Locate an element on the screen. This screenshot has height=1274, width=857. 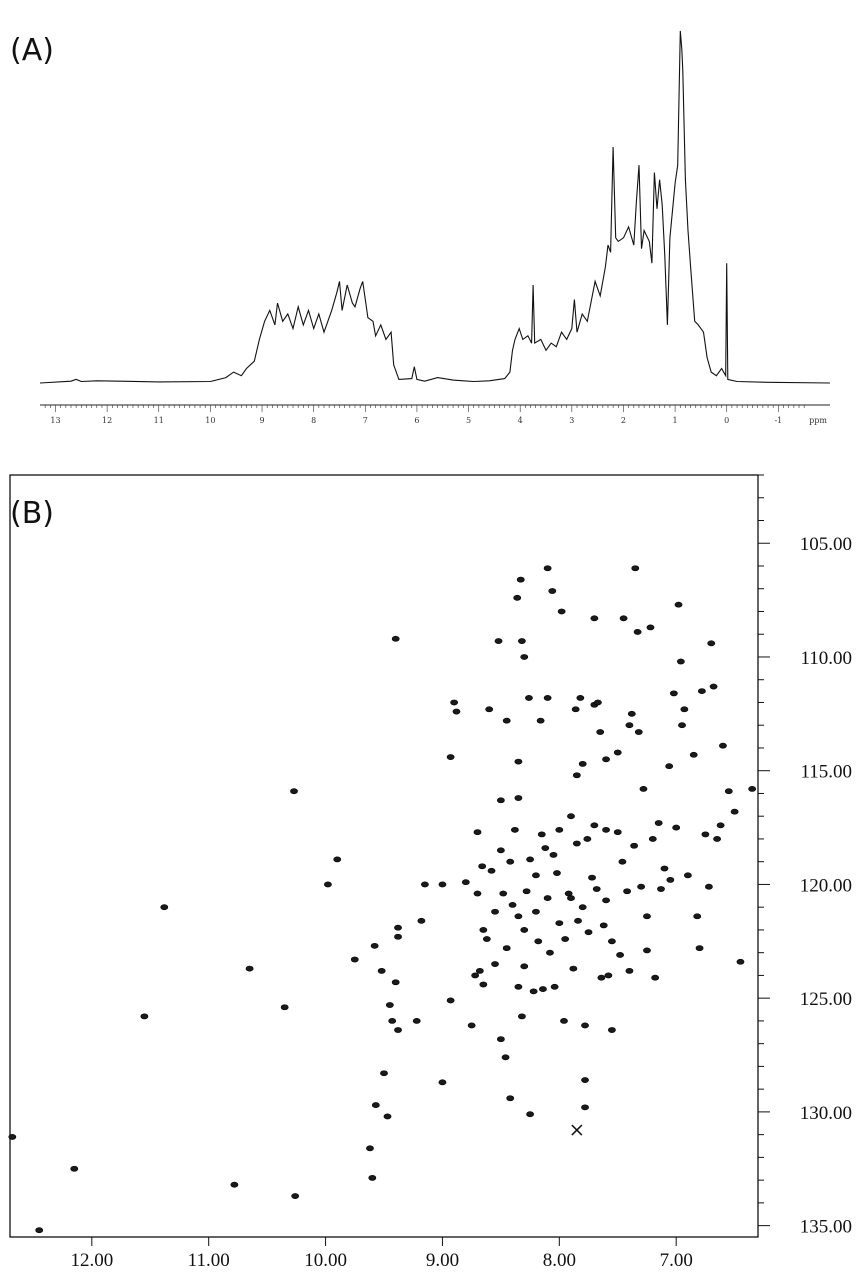
hsqc-x-tick-label: 11.00 is located at coordinates (209, 1260).